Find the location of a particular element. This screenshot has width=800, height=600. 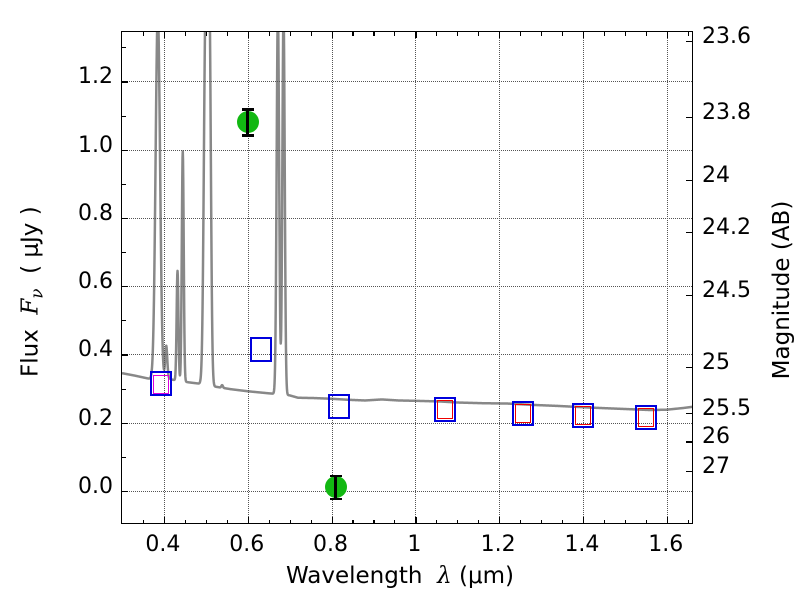

y-tick-label-right-text: 24.2 is located at coordinates (726, 227).